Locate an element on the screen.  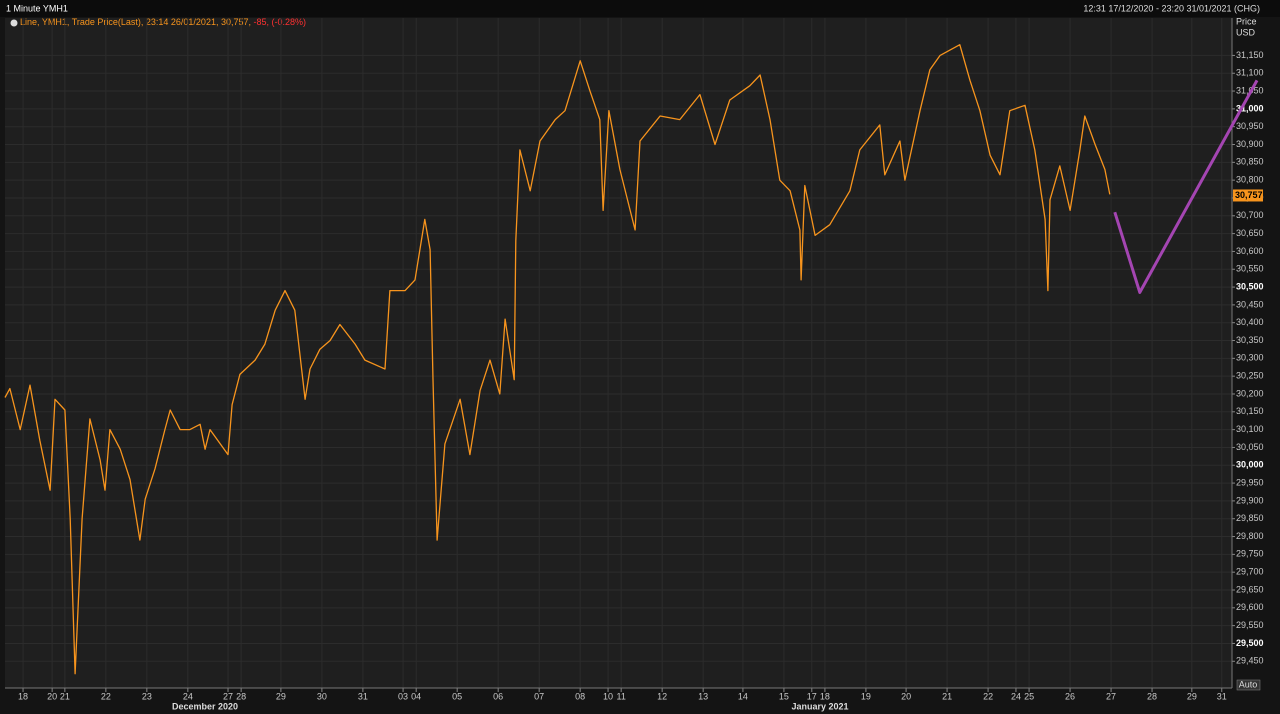
x-tick-label: 03 is located at coordinates (403, 696).